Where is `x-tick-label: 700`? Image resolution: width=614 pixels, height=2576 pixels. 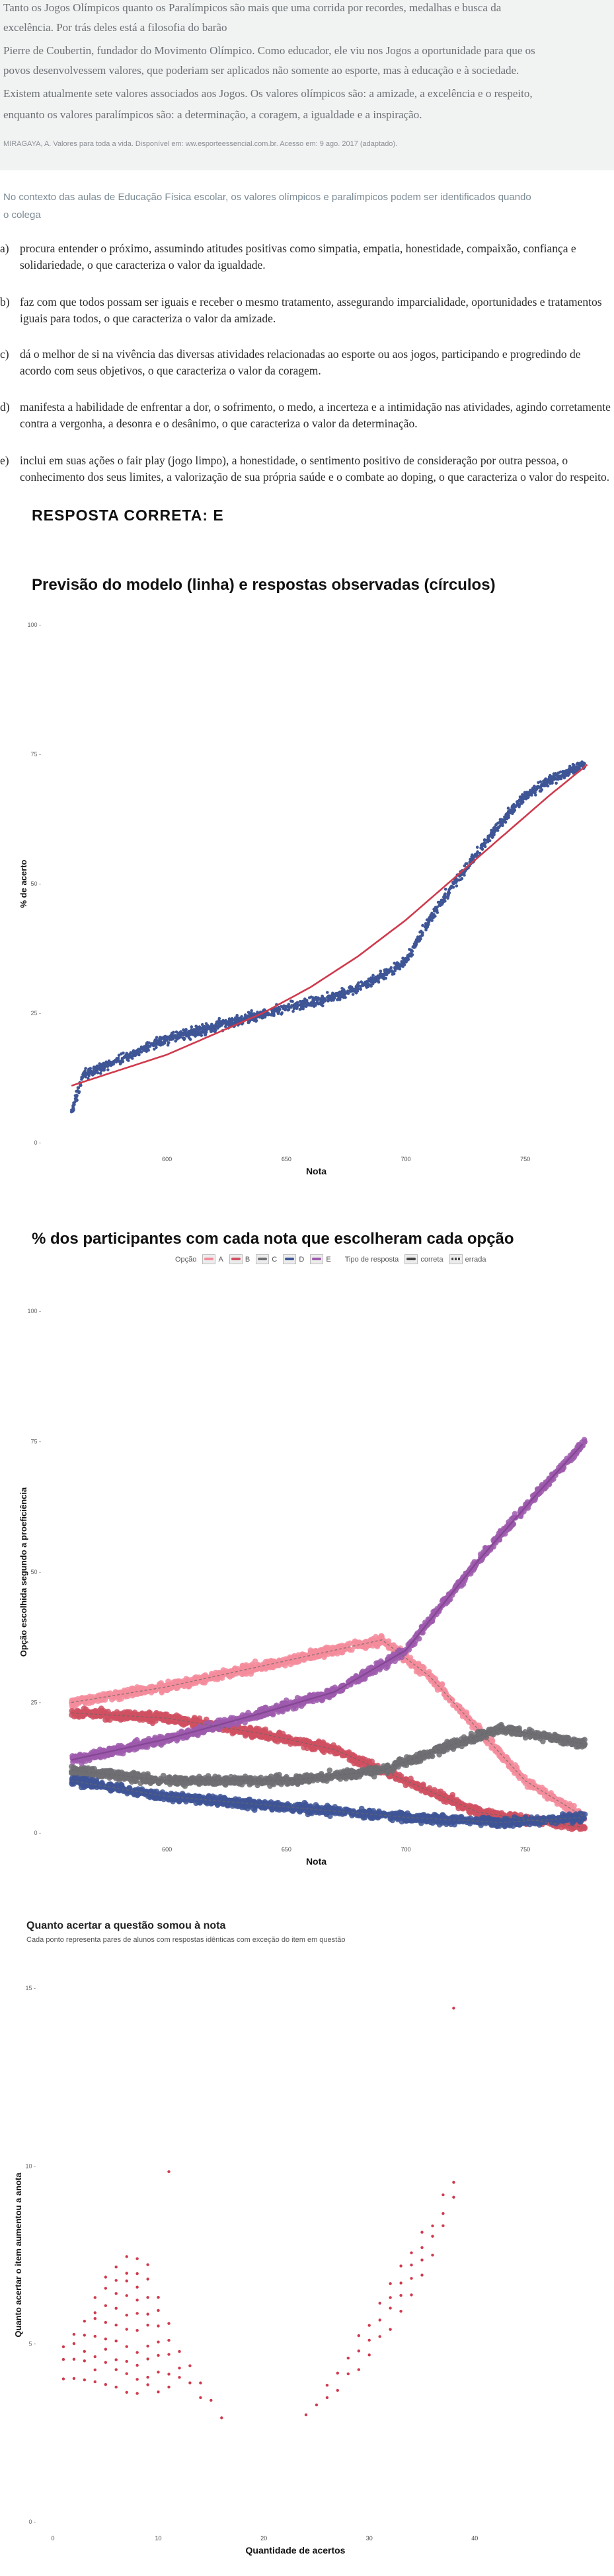
x-tick-label: 700 is located at coordinates (405, 1850).